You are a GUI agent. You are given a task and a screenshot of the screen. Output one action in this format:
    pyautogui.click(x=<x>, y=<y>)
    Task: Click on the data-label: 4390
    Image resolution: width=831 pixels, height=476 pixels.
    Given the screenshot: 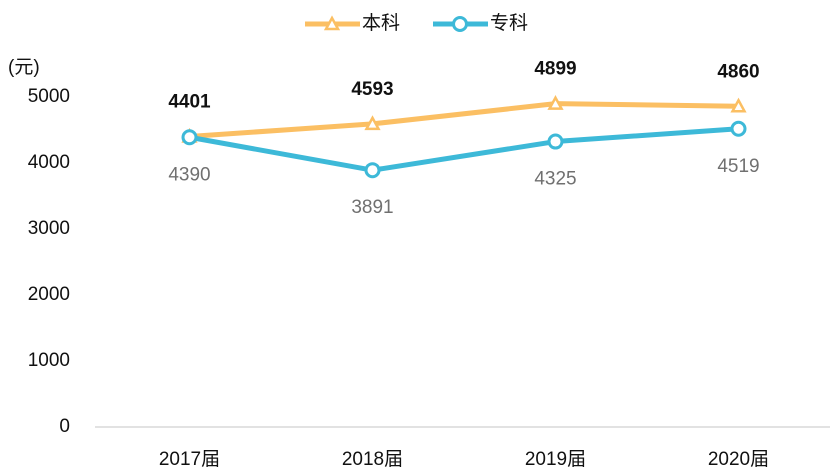 What is the action you would take?
    pyautogui.click(x=189, y=174)
    